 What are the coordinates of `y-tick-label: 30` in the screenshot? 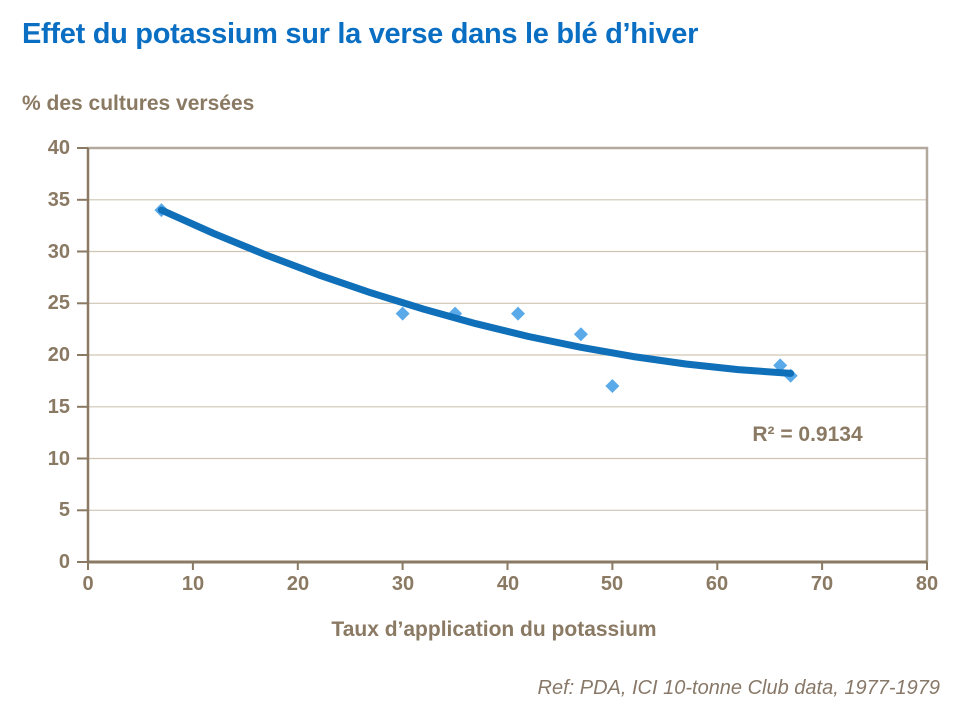 It's located at (58, 252).